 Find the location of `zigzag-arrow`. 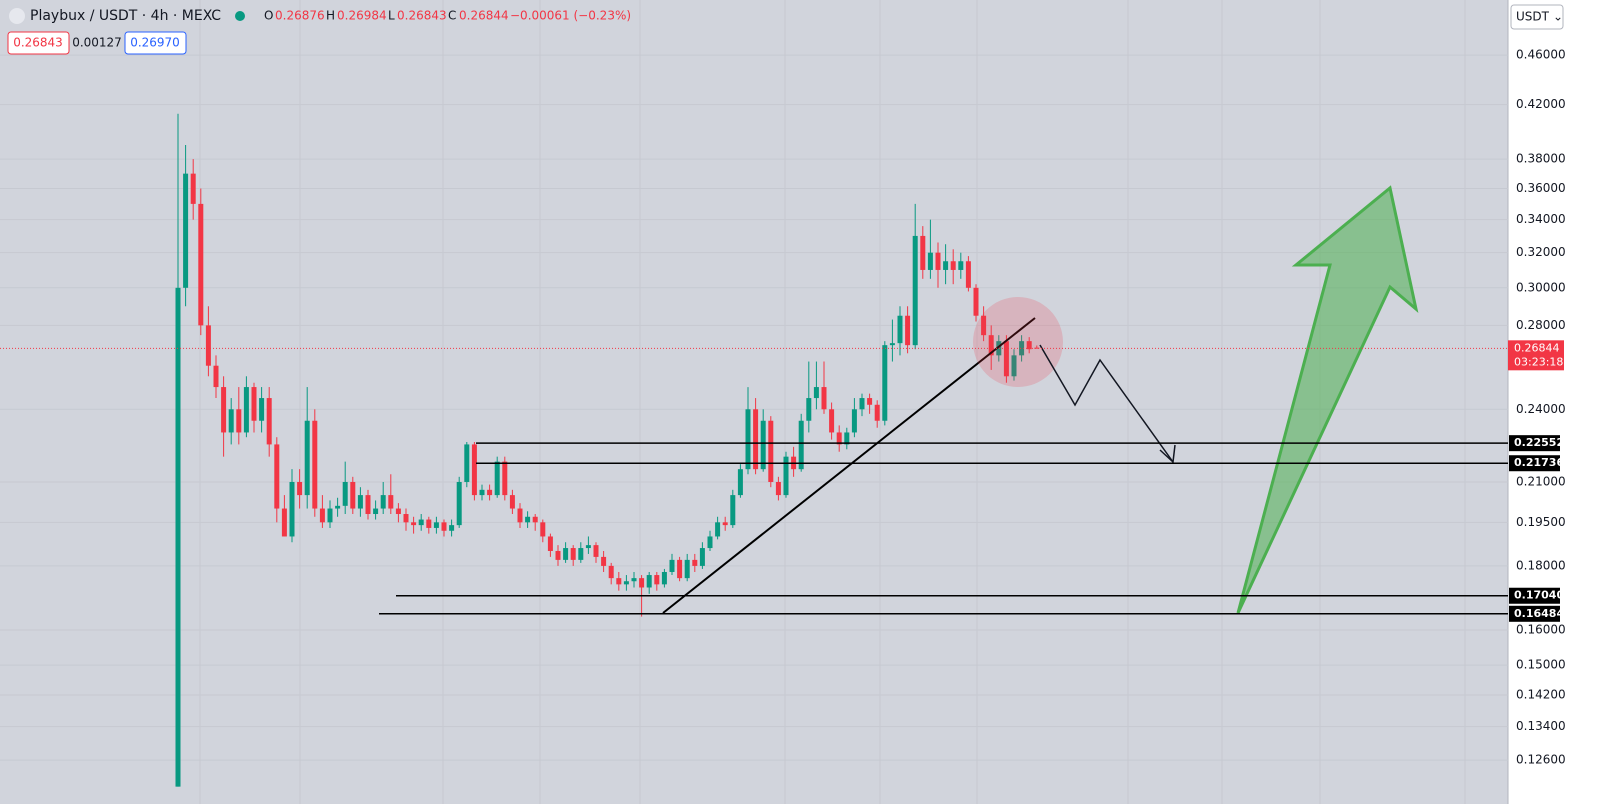

zigzag-arrow is located at coordinates (1106, 403).